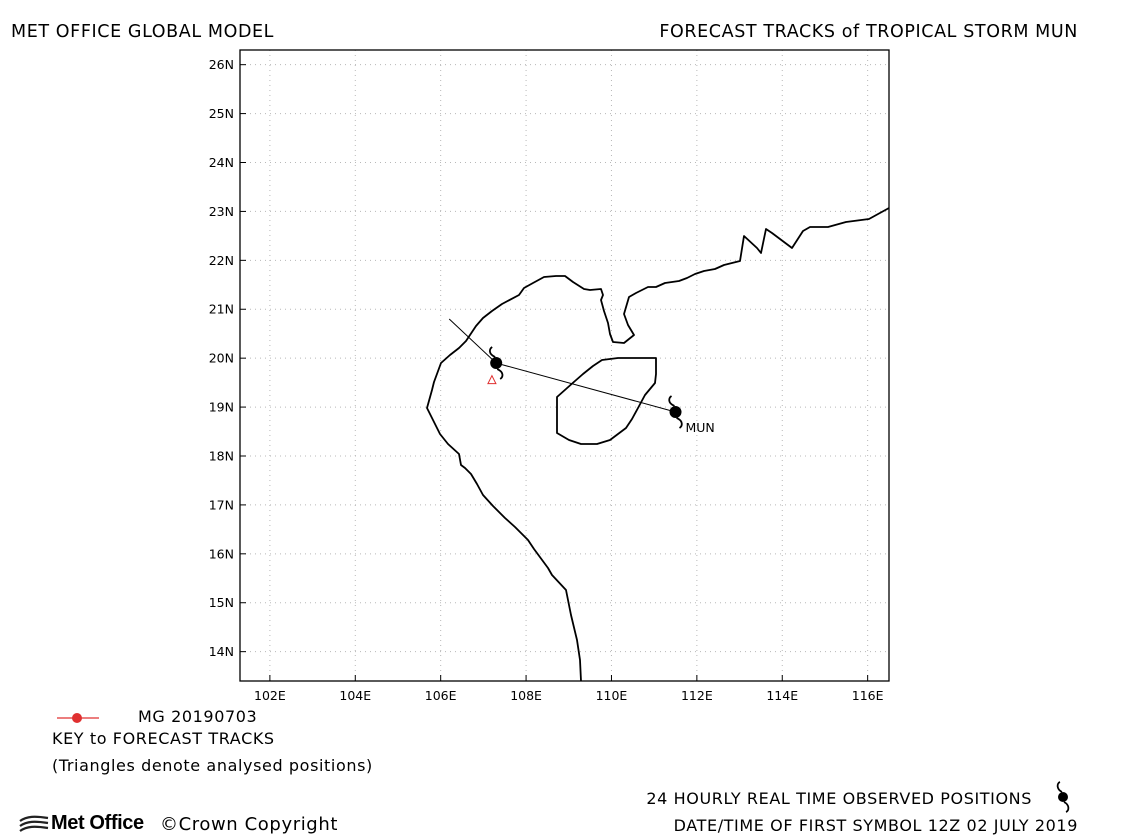  What do you see at coordinates (868, 32) in the screenshot?
I see `header-forecast-title: FORECAST TRACKS of TROPICAL STORM MUN` at bounding box center [868, 32].